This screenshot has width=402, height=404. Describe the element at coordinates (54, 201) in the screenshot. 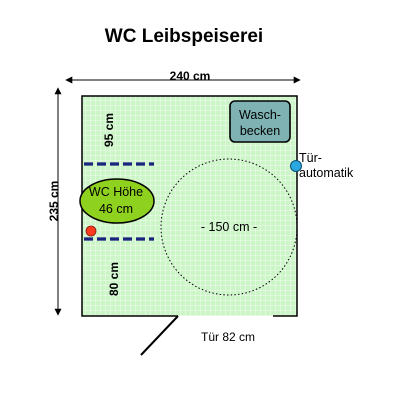

I see `height-label: 235 cm` at that location.